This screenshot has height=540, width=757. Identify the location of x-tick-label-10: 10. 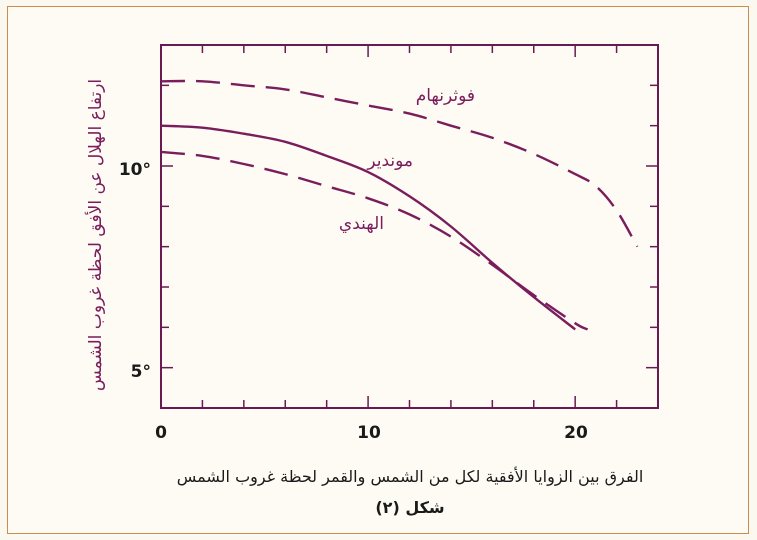
(369, 433).